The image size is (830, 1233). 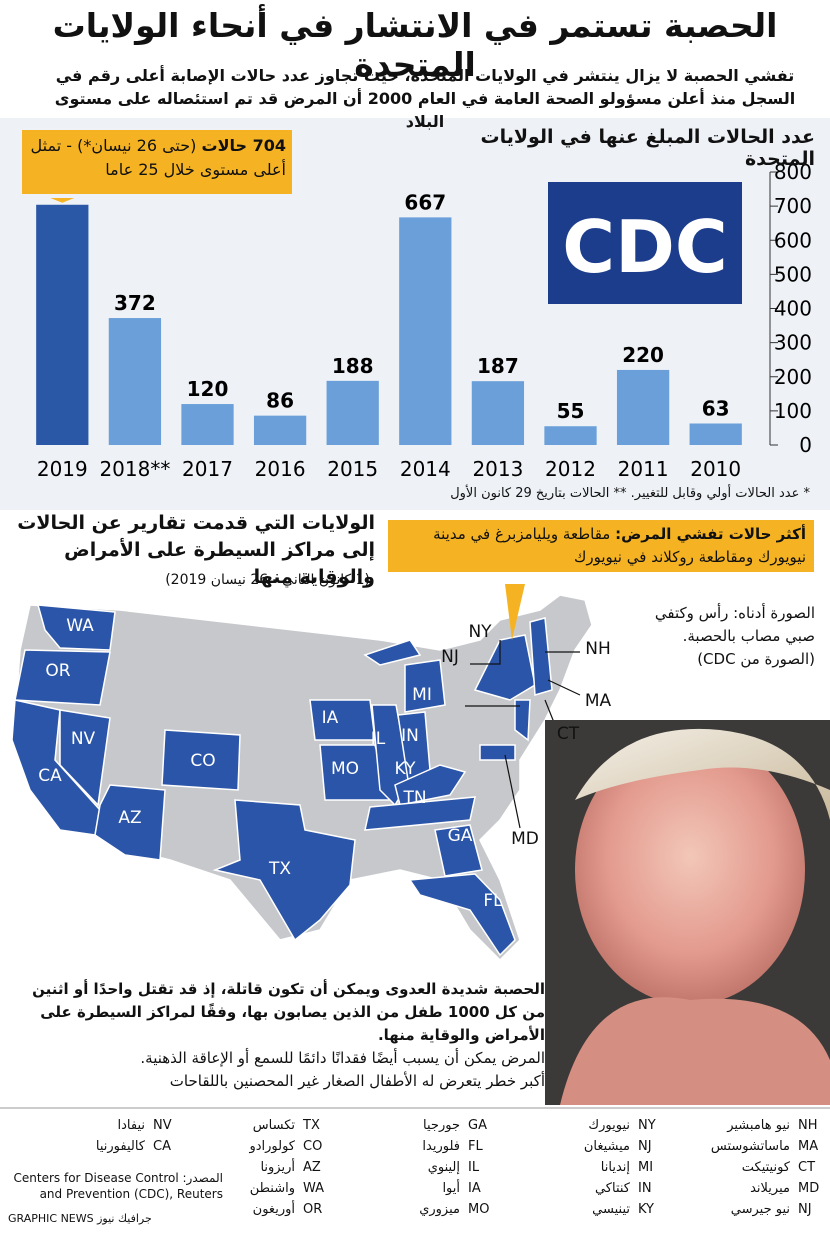 I want to click on y-tick-label: 500, so click(x=793, y=274).